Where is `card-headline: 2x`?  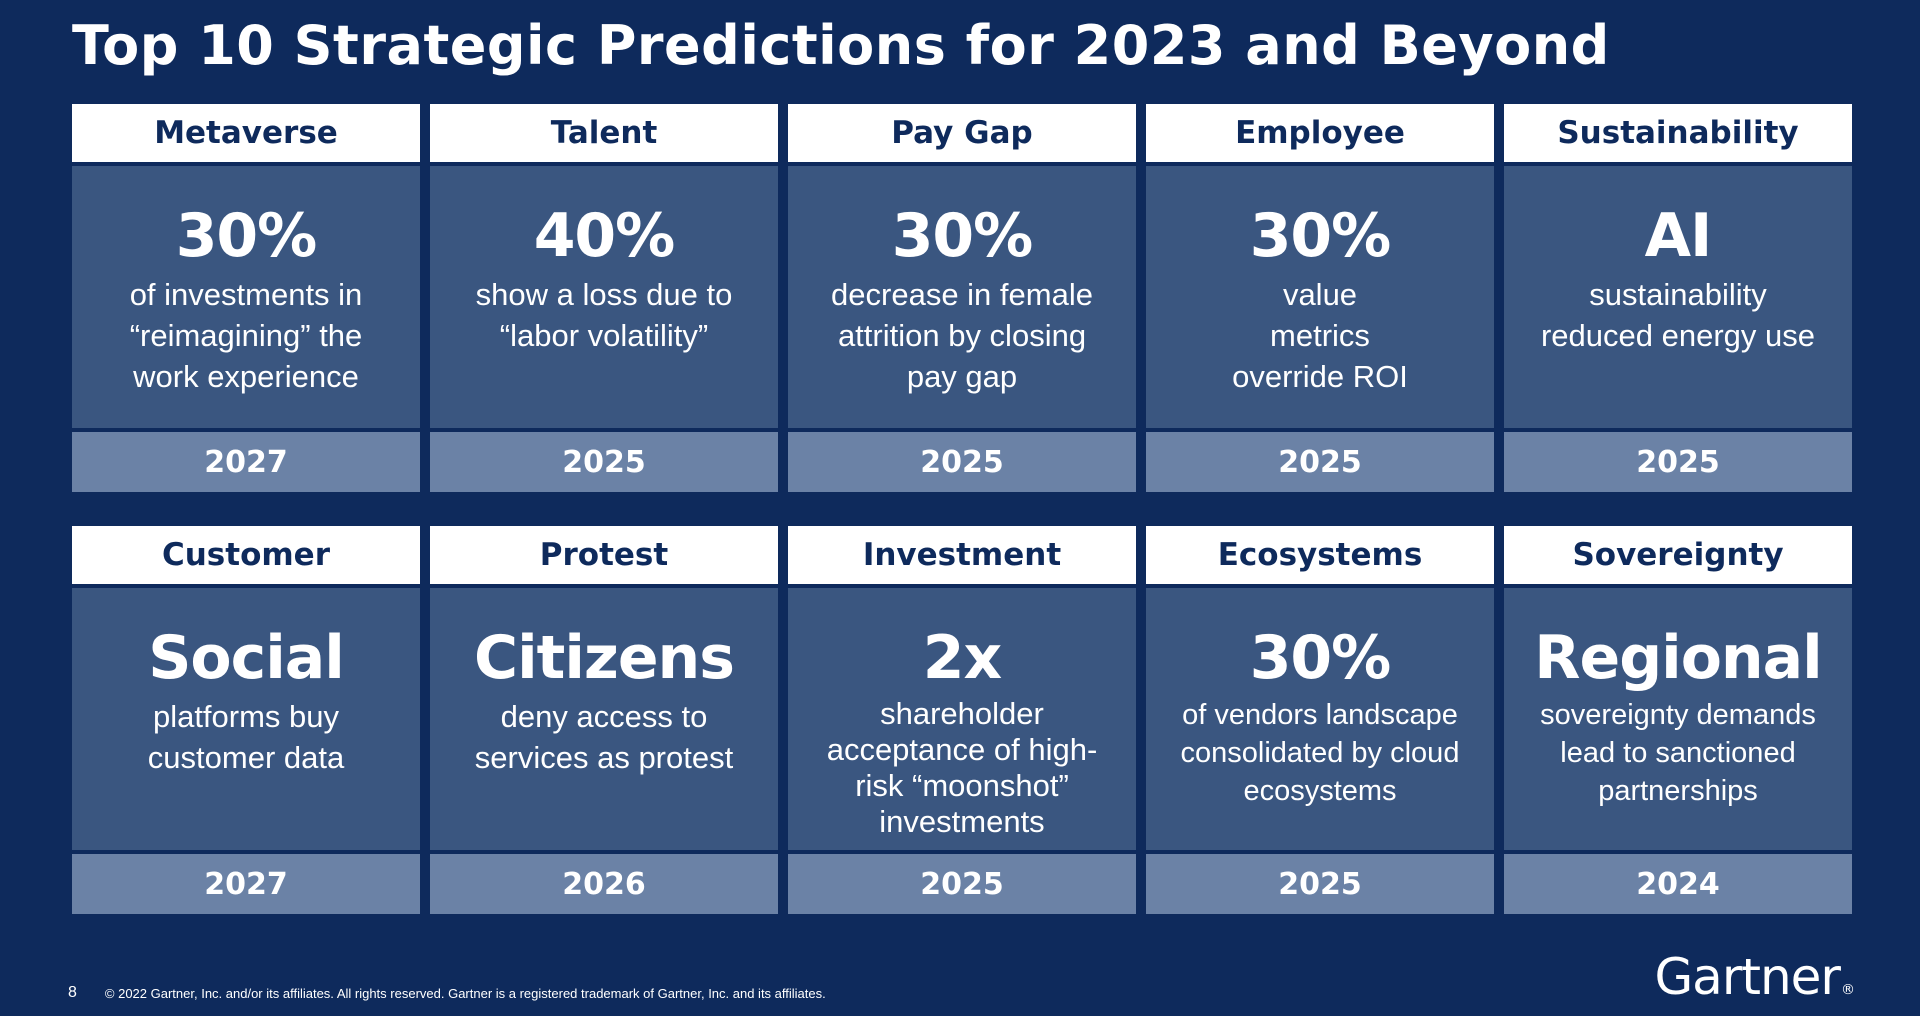
card-headline: 2x is located at coordinates (962, 658).